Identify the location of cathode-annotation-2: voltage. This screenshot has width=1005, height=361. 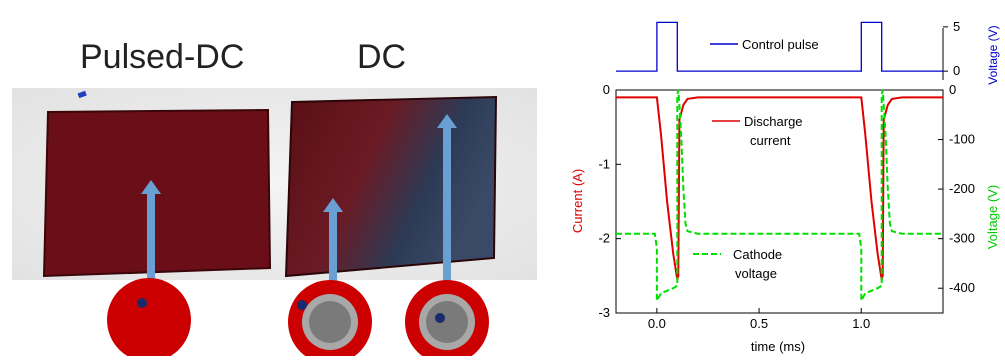
(756, 273).